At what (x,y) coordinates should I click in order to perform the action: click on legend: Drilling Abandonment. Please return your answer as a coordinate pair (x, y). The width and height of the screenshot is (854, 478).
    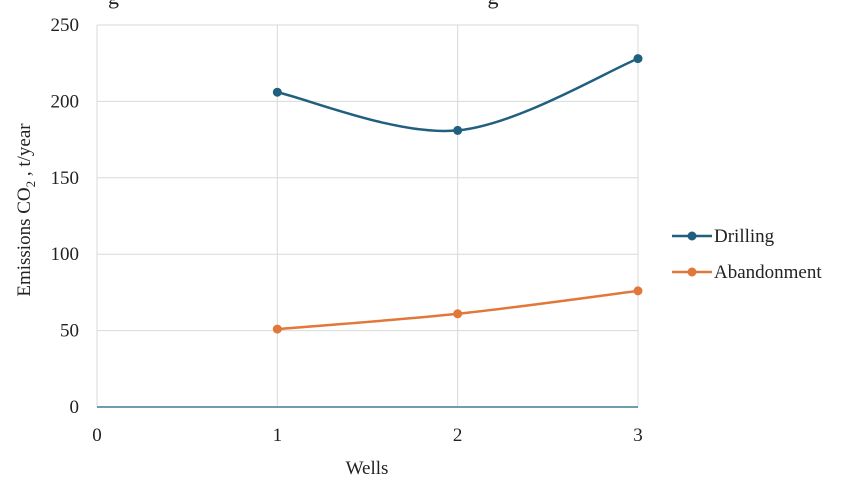
    Looking at the image, I should click on (747, 254).